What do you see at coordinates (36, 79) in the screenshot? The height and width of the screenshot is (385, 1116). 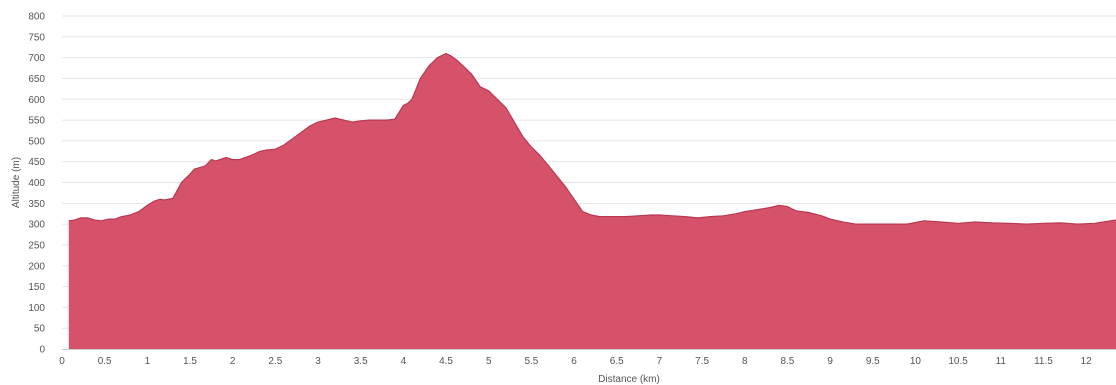 I see `y-tick-label: 650` at bounding box center [36, 79].